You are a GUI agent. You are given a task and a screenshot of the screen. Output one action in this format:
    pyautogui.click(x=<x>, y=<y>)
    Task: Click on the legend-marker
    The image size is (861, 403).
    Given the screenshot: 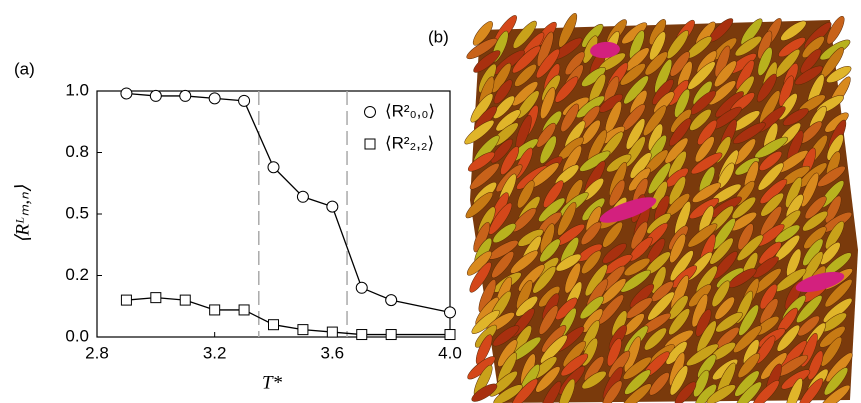 What is the action you would take?
    pyautogui.click(x=370, y=112)
    